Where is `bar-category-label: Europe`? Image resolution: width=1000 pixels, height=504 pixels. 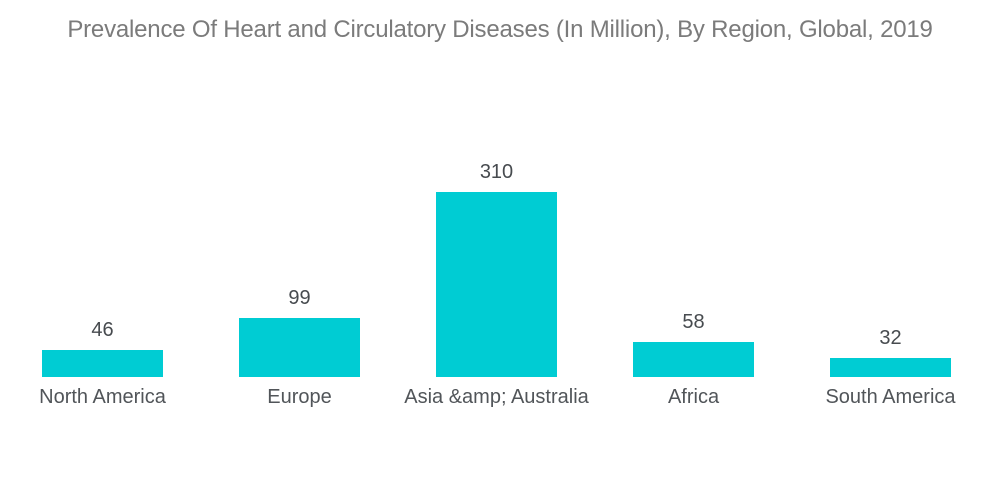 bar-category-label: Europe is located at coordinates (299, 397).